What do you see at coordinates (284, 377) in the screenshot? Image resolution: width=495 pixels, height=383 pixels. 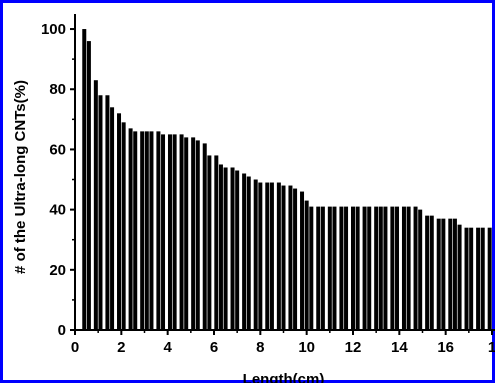 I see `x-axis-title: Length(cm)` at bounding box center [284, 377].